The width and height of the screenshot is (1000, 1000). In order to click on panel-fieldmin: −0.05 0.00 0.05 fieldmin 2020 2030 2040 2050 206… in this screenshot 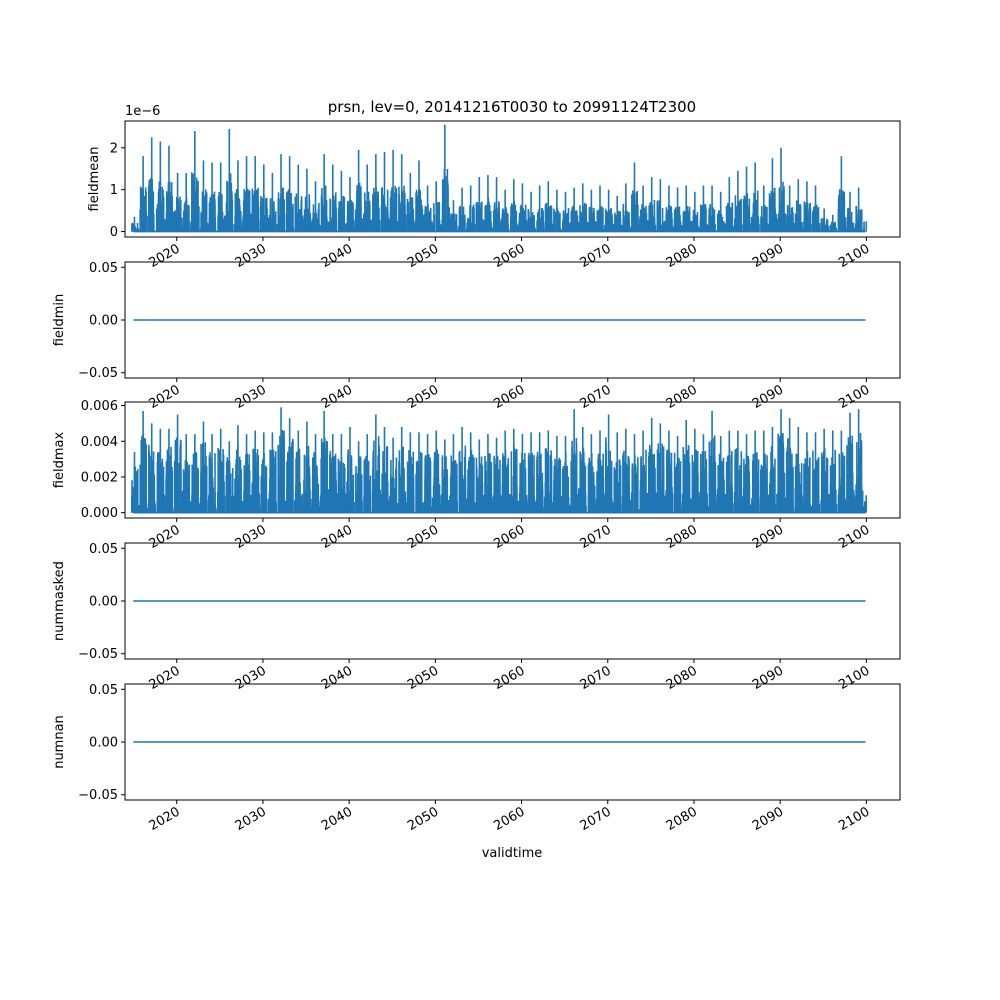, I will do `click(476, 336)`.